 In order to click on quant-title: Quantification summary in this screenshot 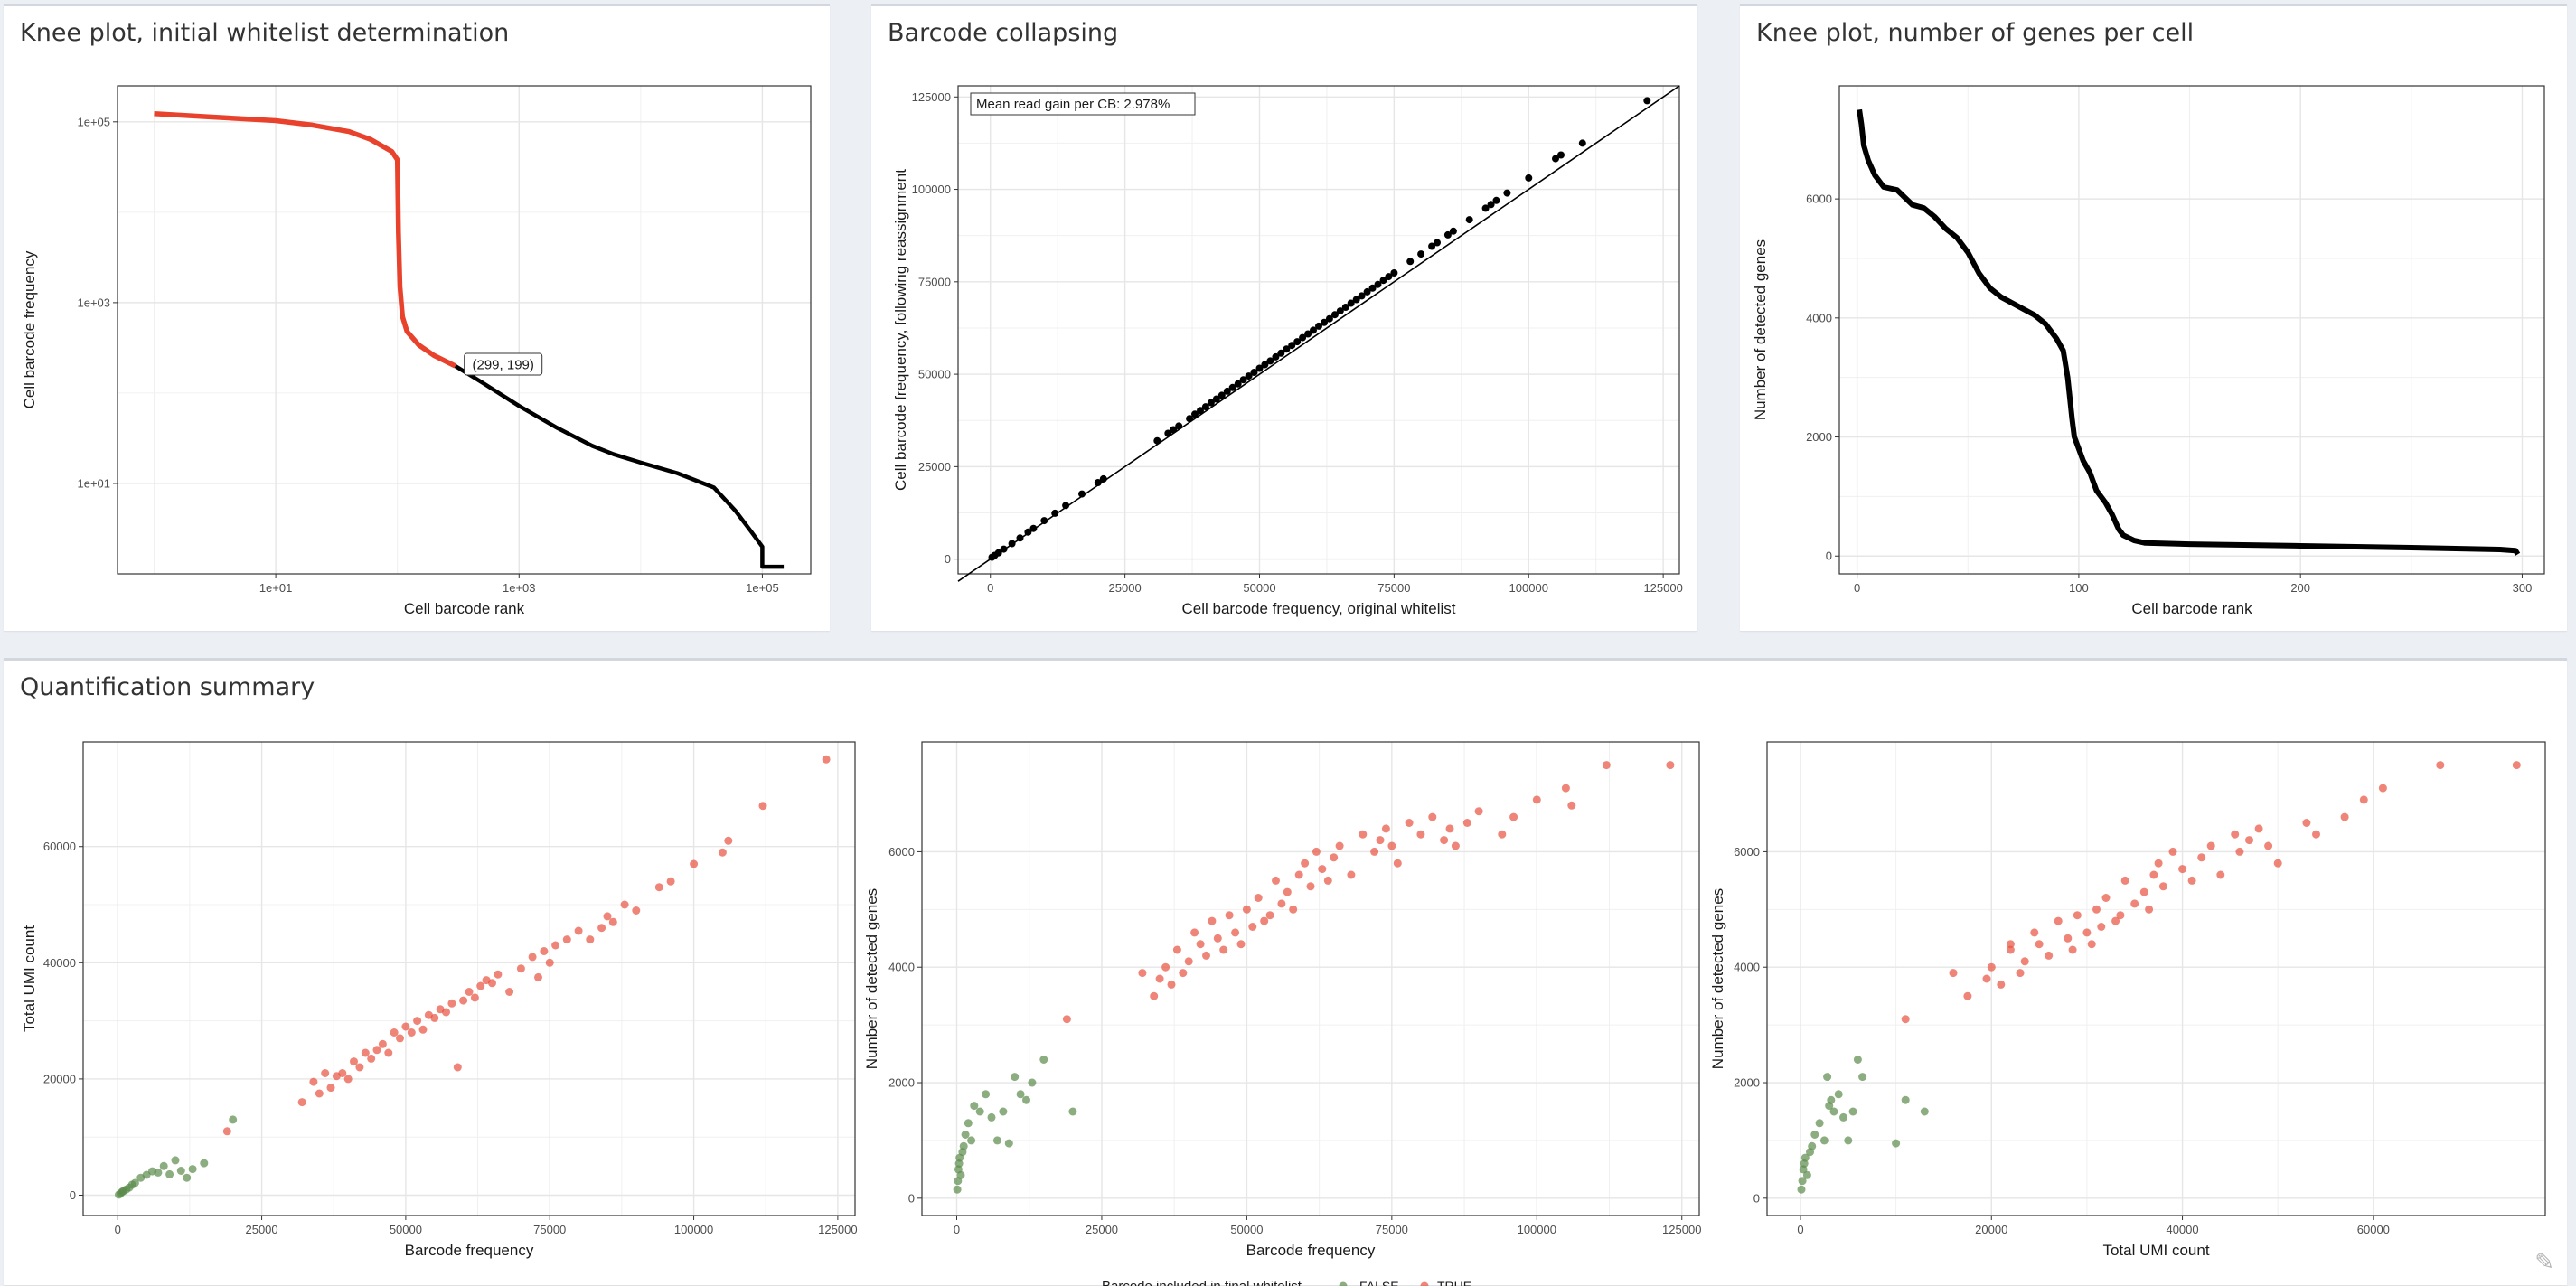, I will do `click(167, 687)`.